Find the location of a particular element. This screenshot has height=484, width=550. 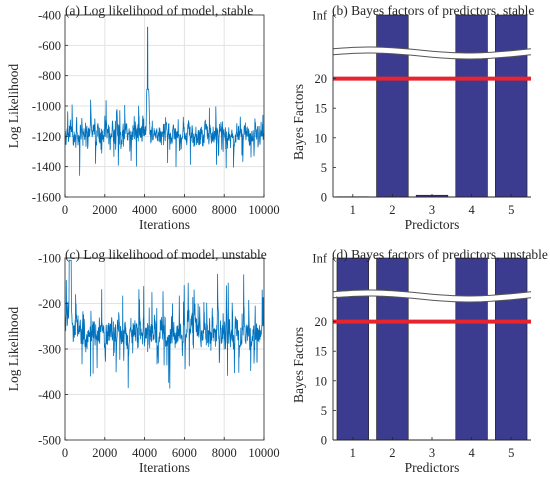

tick-label-y: -200 is located at coordinates (49, 304).